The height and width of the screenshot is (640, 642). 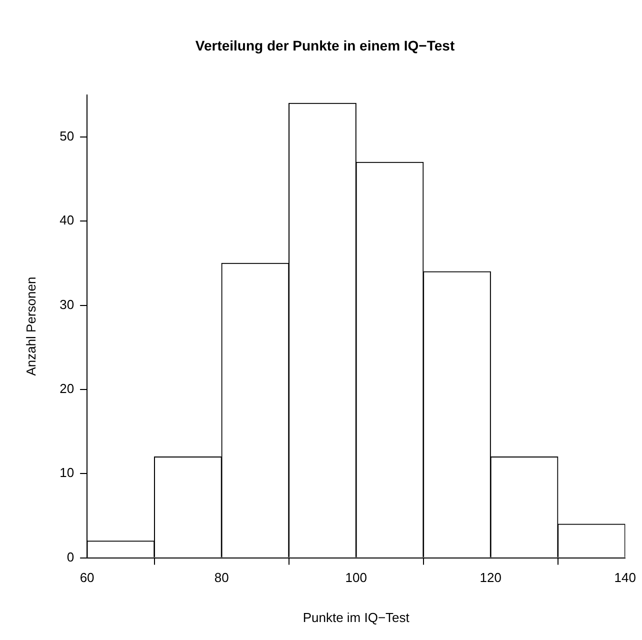 I want to click on x-tick-label: 80, so click(x=221, y=578).